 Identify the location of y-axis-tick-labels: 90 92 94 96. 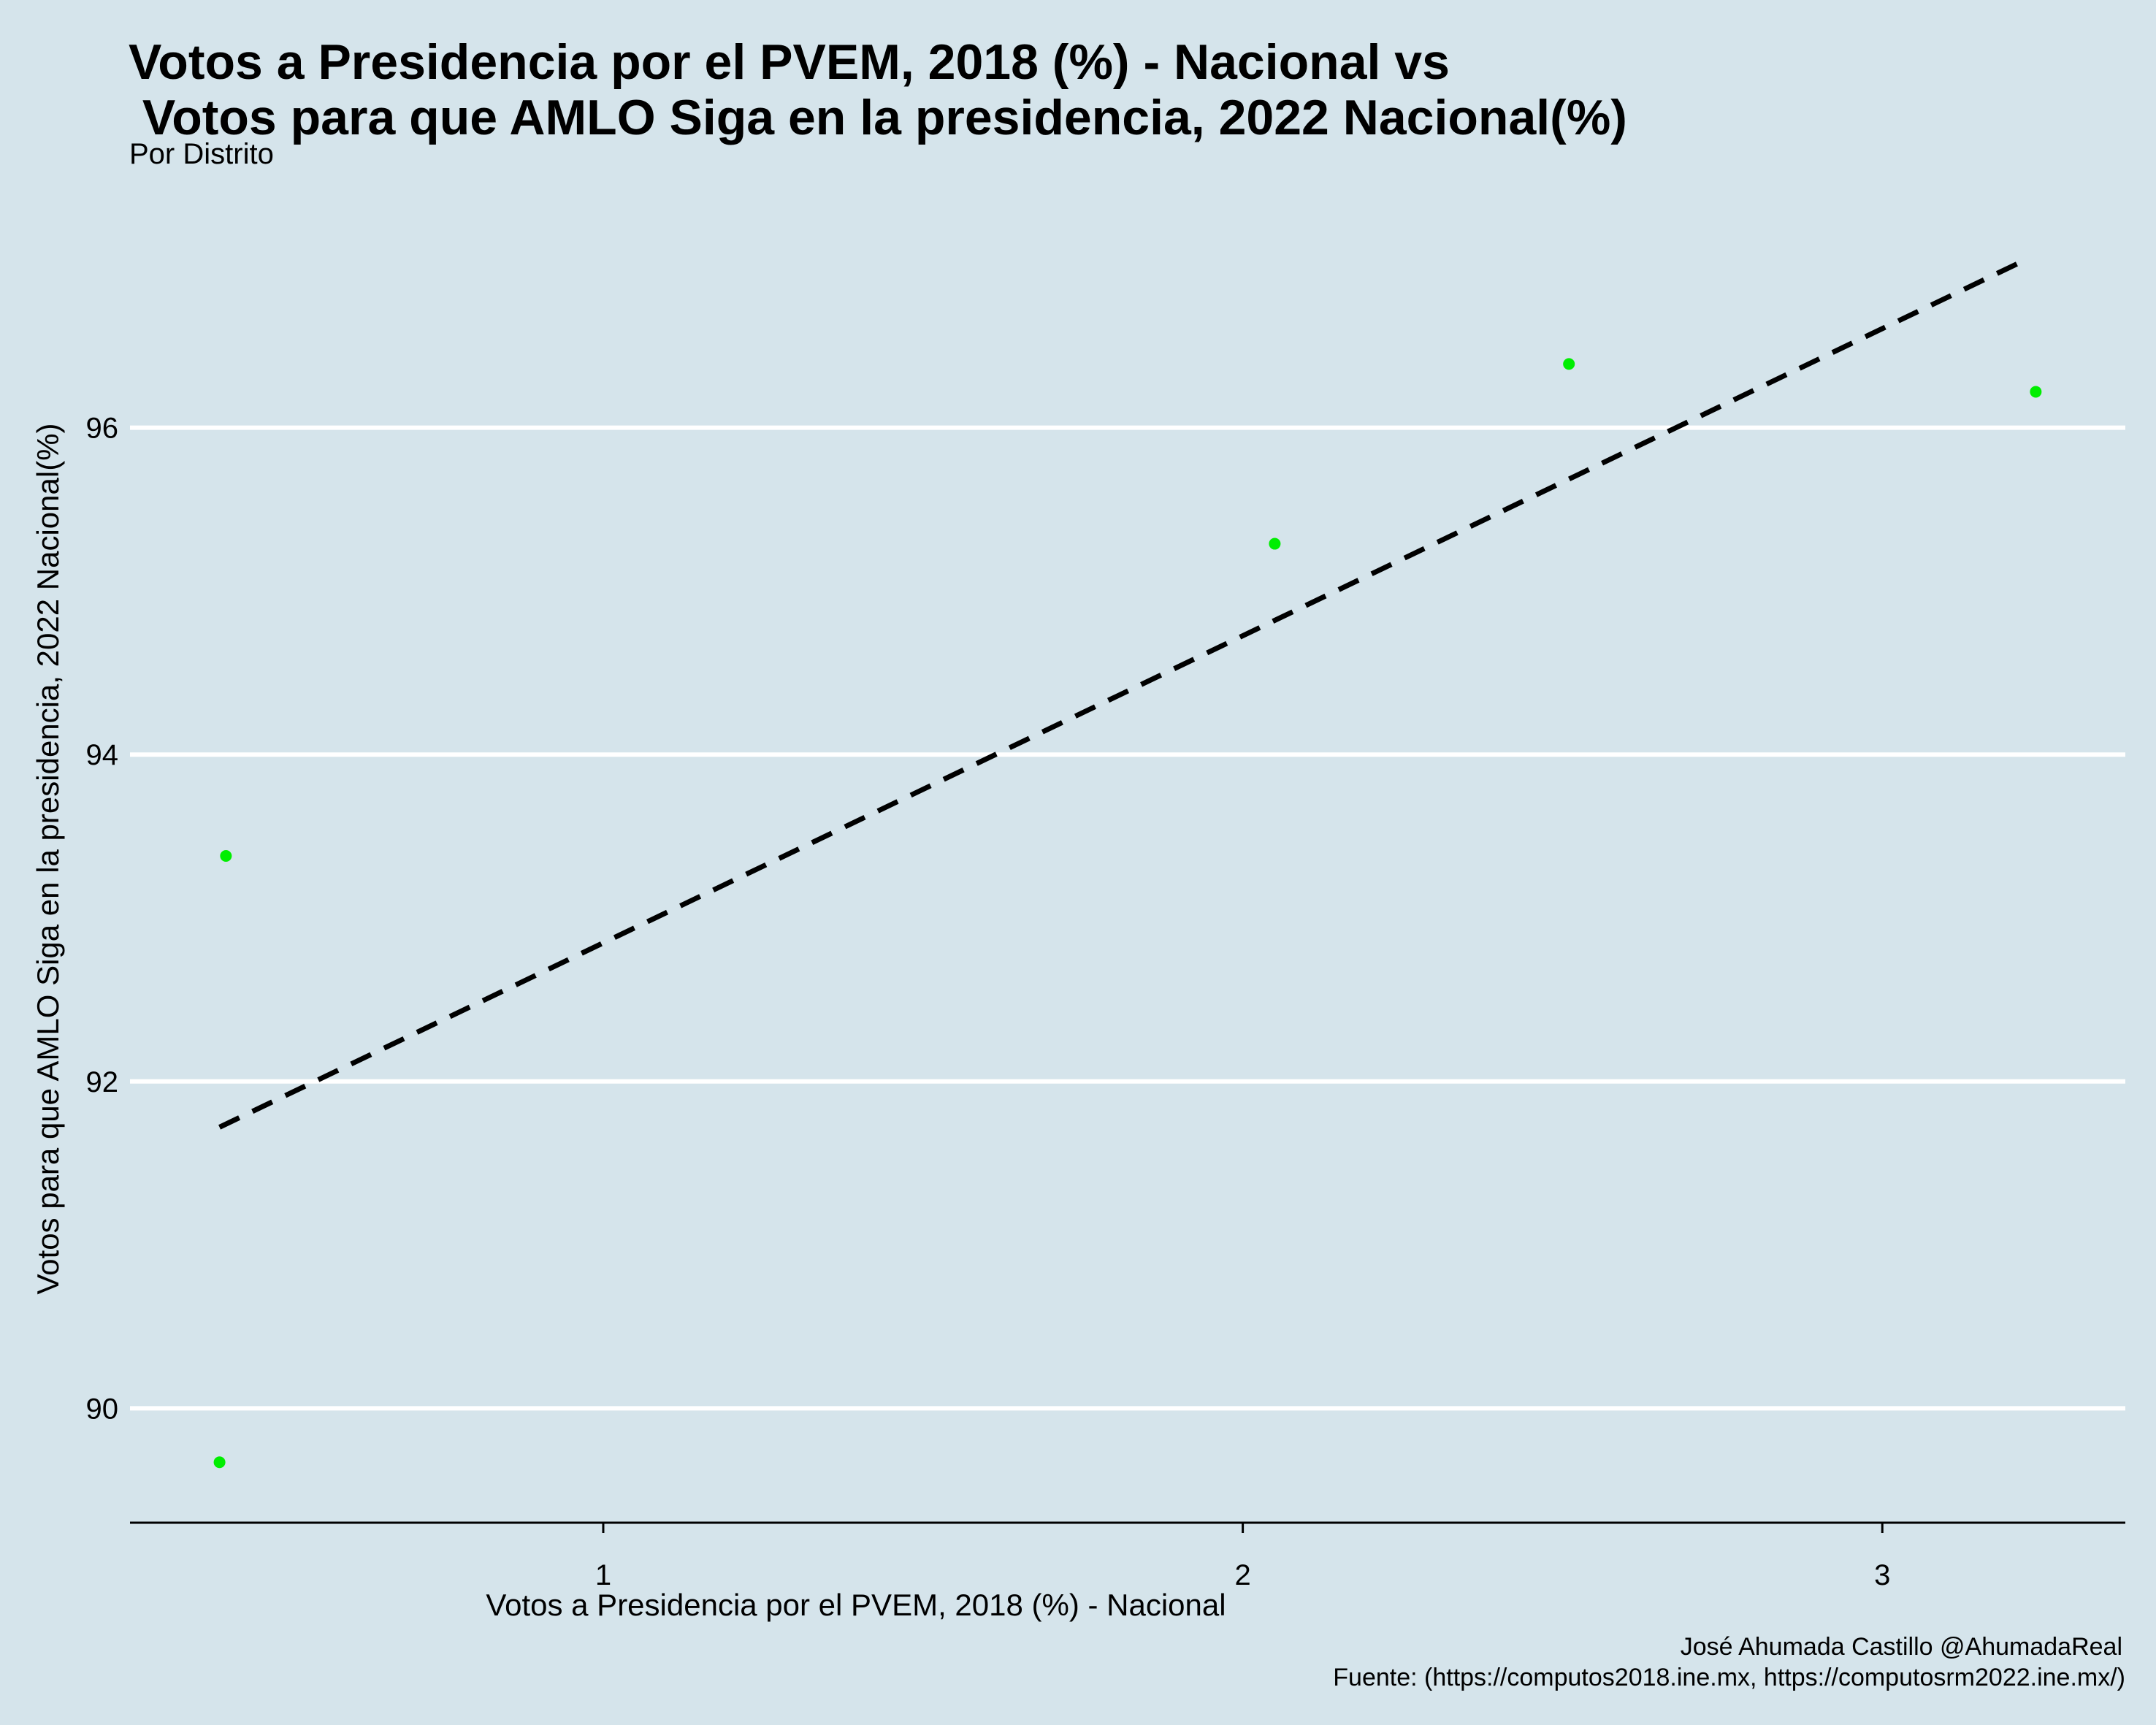
(103, 919).